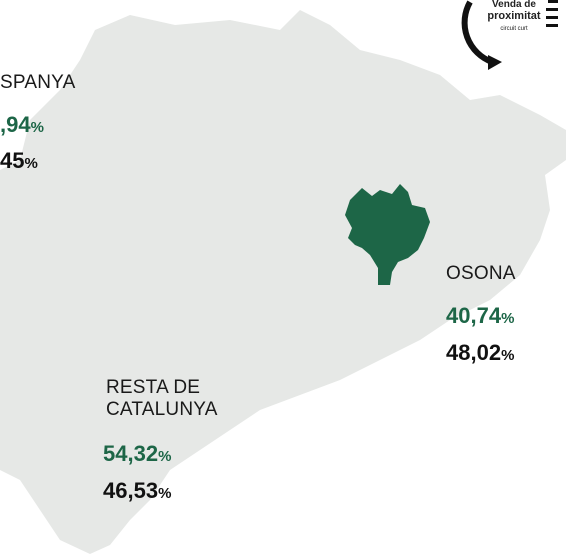  I want to click on value-black: 48,02%, so click(480, 354).